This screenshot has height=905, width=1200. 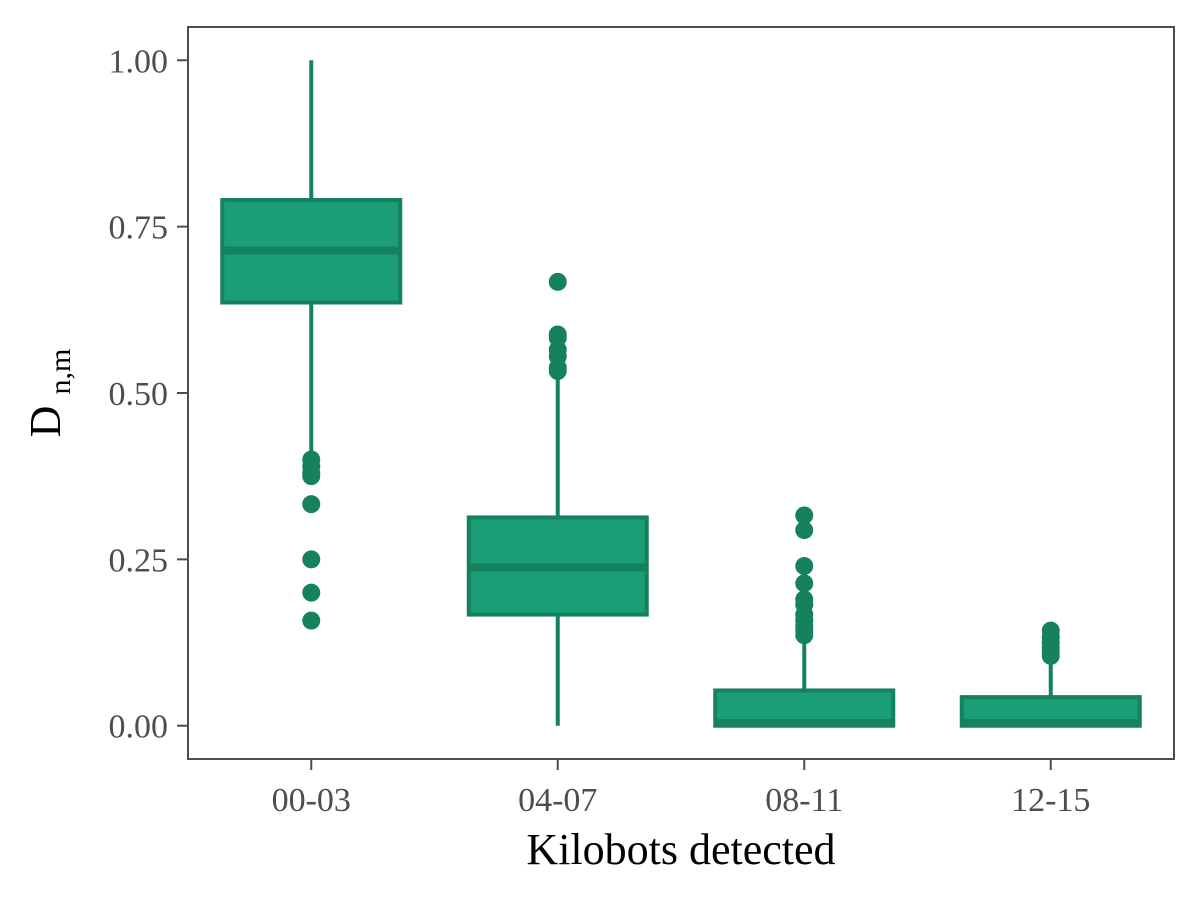 What do you see at coordinates (311, 800) in the screenshot?
I see `x-tick-label: 00-03` at bounding box center [311, 800].